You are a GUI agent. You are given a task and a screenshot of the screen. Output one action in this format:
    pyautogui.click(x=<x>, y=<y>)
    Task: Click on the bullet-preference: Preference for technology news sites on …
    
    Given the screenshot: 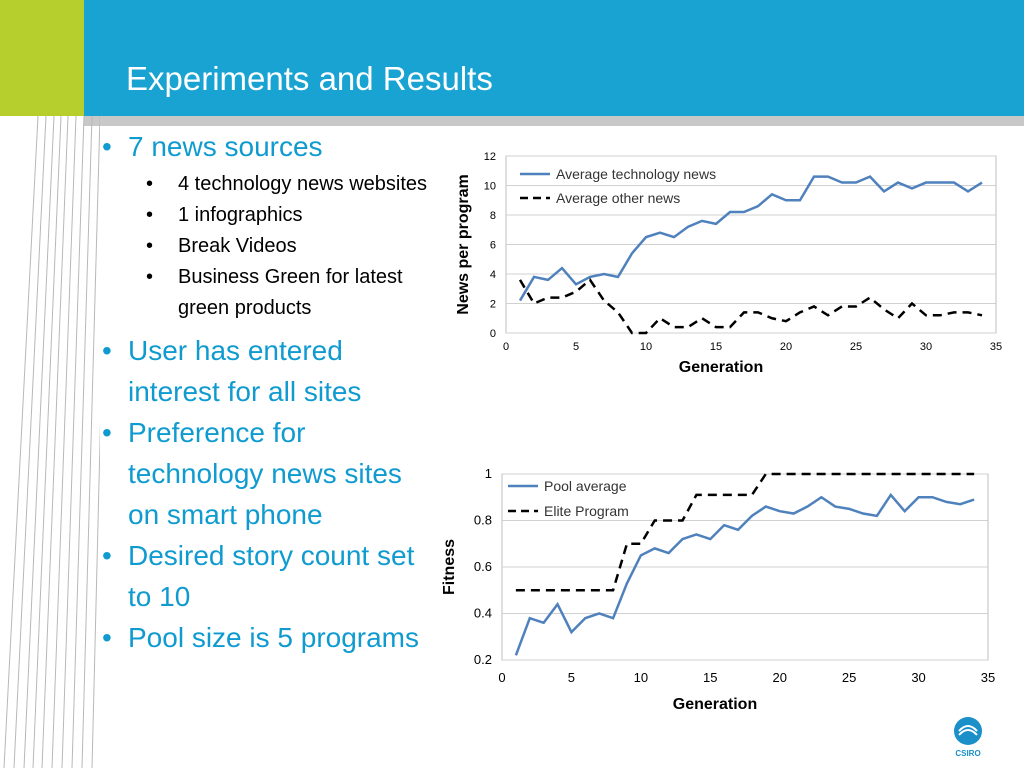 What is the action you would take?
    pyautogui.click(x=263, y=473)
    